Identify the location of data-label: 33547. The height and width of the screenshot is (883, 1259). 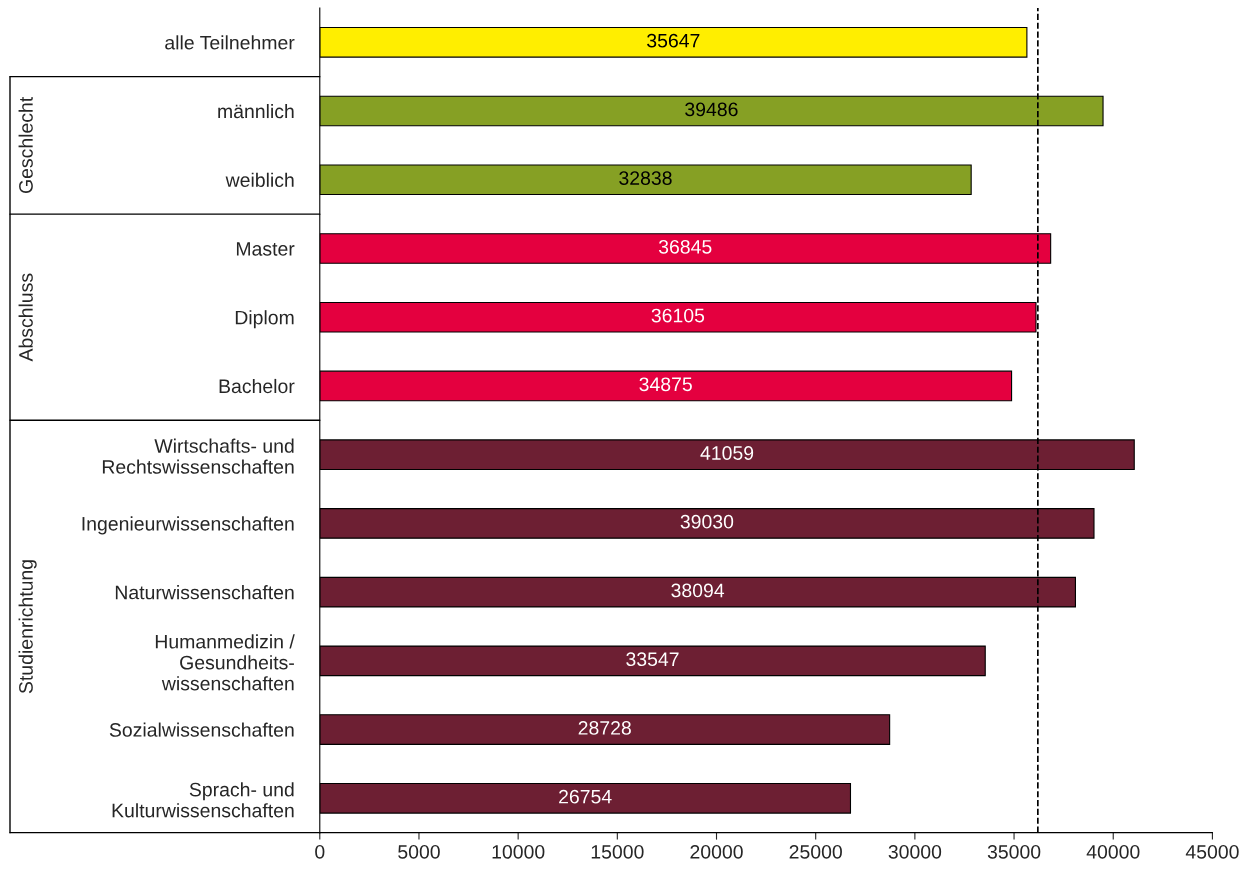
(652, 659).